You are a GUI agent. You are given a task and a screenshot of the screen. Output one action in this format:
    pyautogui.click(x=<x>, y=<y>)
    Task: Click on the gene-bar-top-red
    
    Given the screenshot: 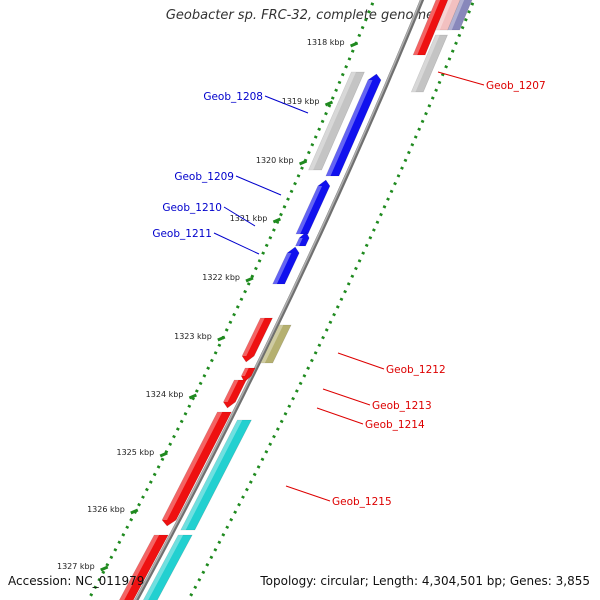 What is the action you would take?
    pyautogui.click(x=430, y=28)
    